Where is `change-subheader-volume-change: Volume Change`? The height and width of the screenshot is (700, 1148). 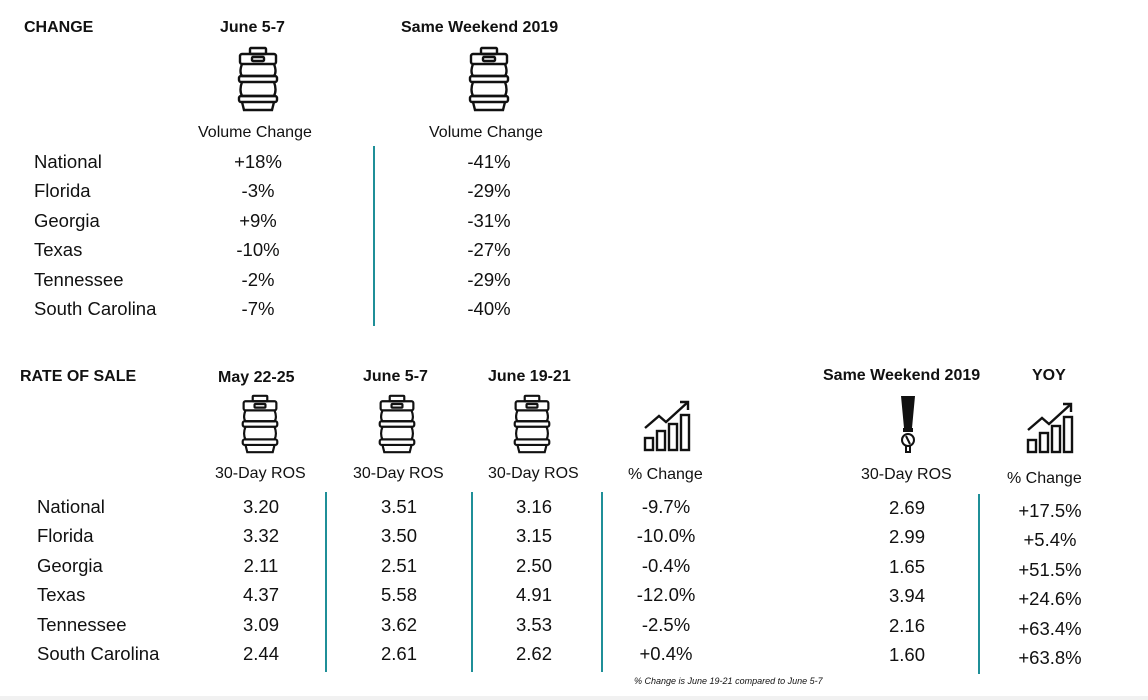
change-subheader-volume-change: Volume Change is located at coordinates (255, 132).